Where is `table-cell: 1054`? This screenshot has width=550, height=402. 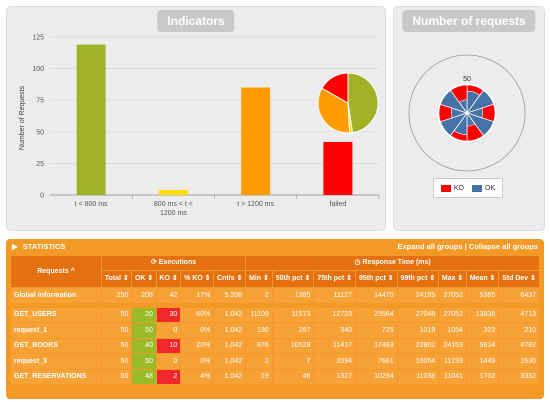 table-cell: 1054 is located at coordinates (452, 330).